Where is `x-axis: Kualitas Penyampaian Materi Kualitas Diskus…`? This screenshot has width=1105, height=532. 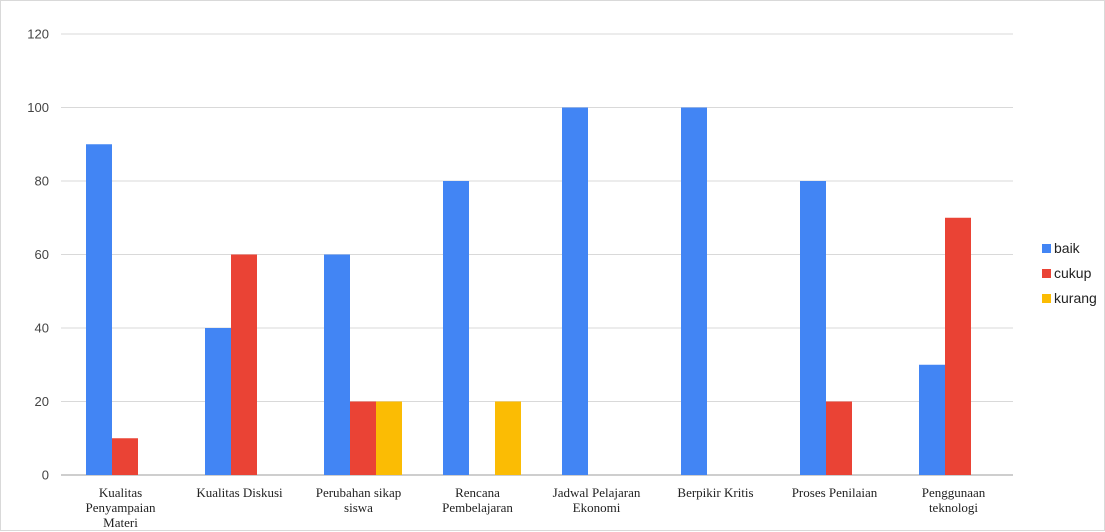
x-axis: Kualitas Penyampaian Materi Kualitas Diskus… is located at coordinates (535, 507).